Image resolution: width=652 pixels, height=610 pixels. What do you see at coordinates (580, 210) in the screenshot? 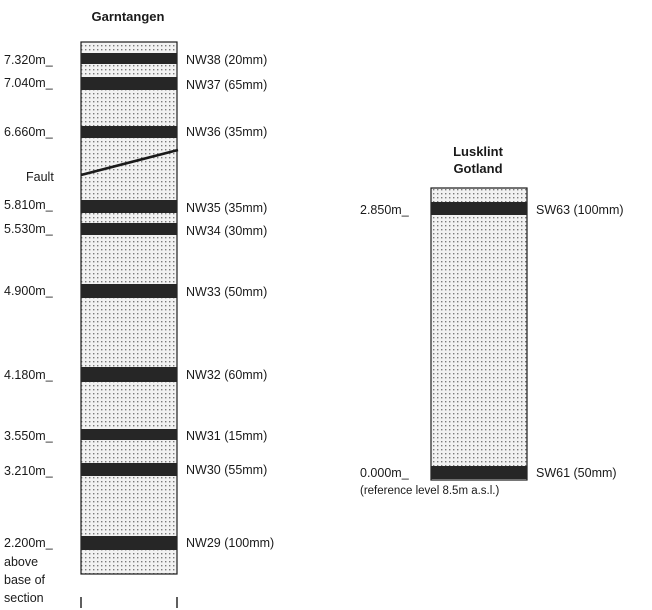
I see `bed-label: SW63 (100mm)` at bounding box center [580, 210].